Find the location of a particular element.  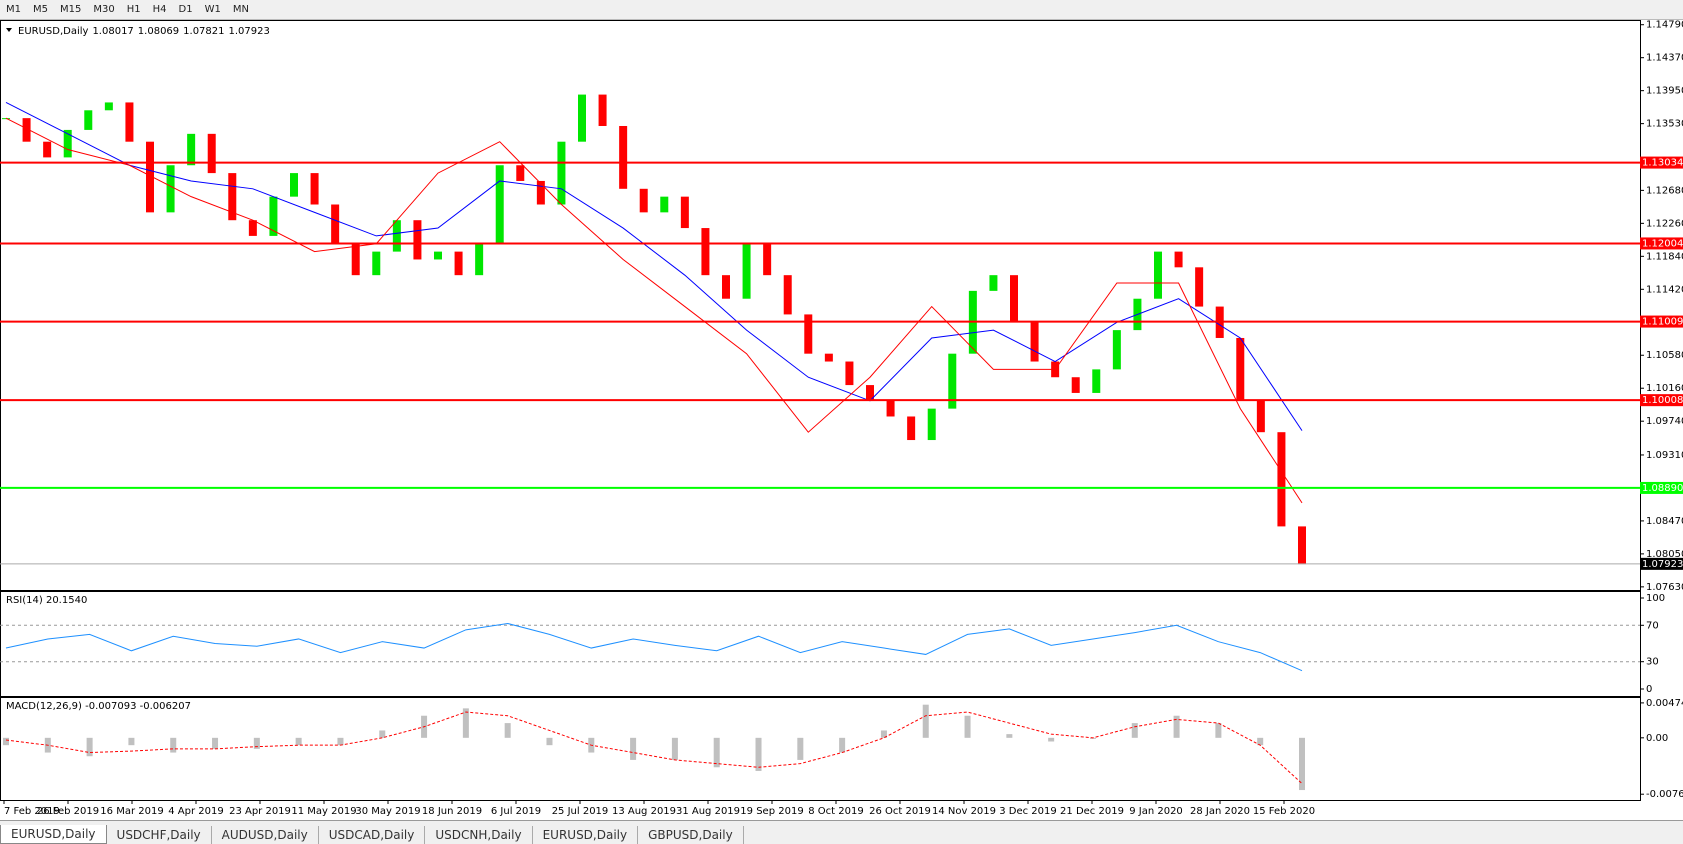

y-tick-label: 1.13530 is located at coordinates (1664, 124).